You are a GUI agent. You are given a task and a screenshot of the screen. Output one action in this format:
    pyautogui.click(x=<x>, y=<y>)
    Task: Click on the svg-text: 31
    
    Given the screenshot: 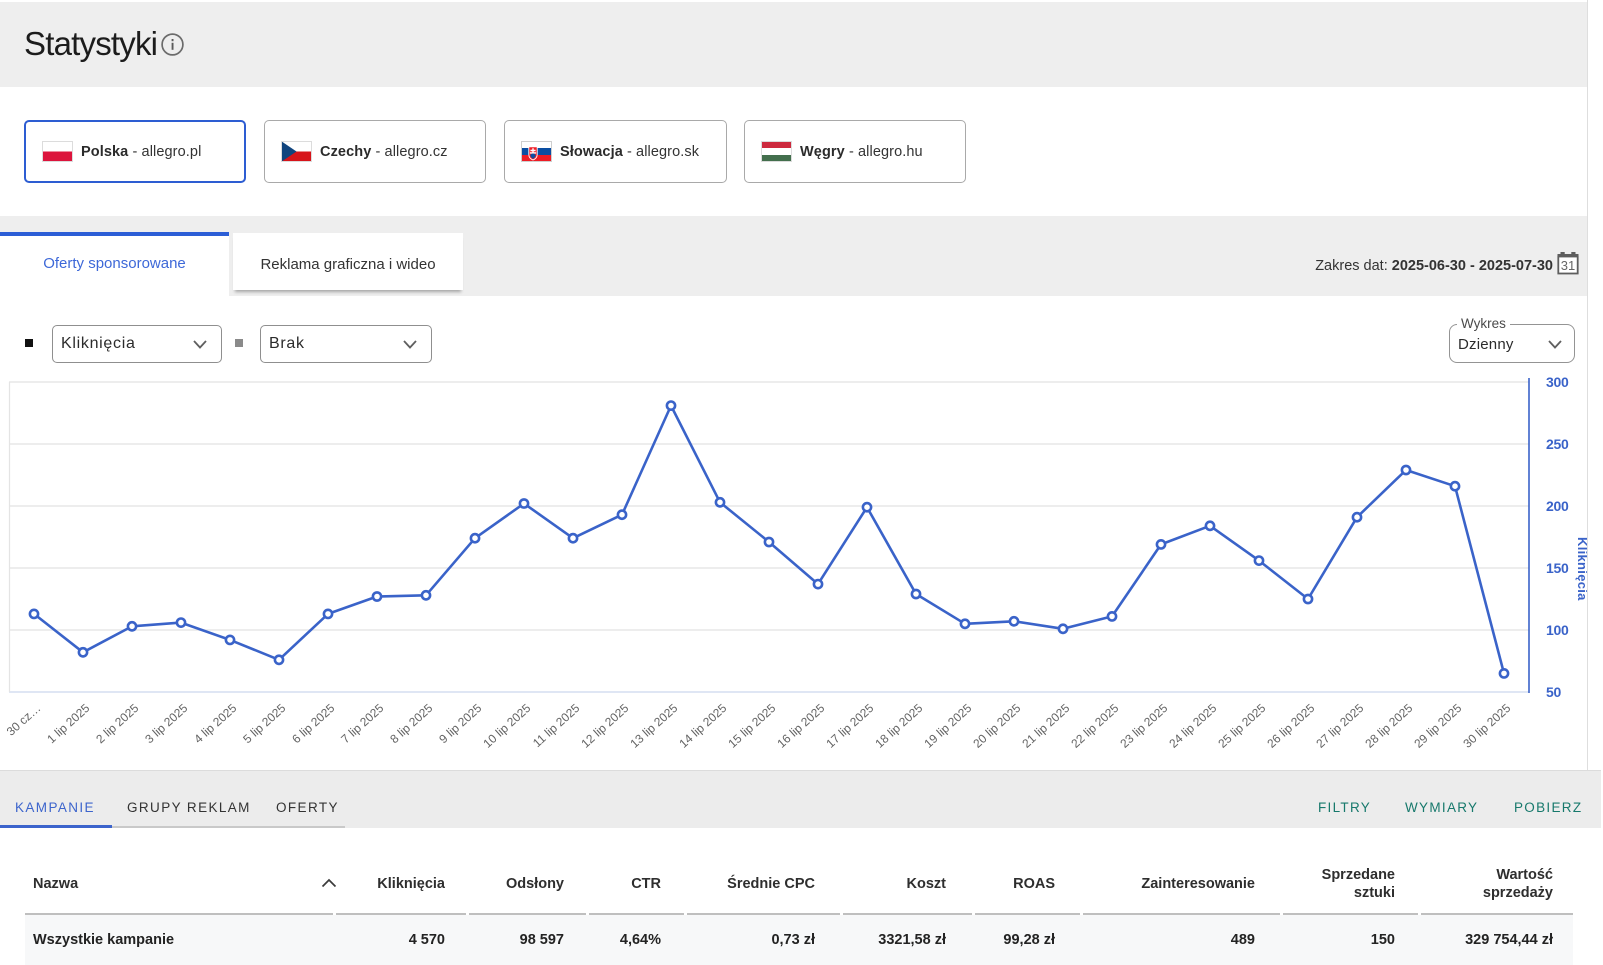 What is the action you would take?
    pyautogui.click(x=1568, y=265)
    